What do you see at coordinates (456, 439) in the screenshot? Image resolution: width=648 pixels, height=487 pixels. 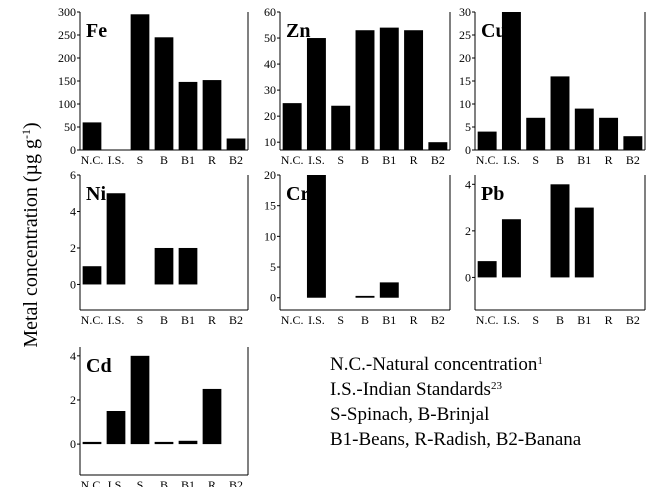 I see `legend-item-text: B1-Beans, R-Radish, B2-Banana` at bounding box center [456, 439].